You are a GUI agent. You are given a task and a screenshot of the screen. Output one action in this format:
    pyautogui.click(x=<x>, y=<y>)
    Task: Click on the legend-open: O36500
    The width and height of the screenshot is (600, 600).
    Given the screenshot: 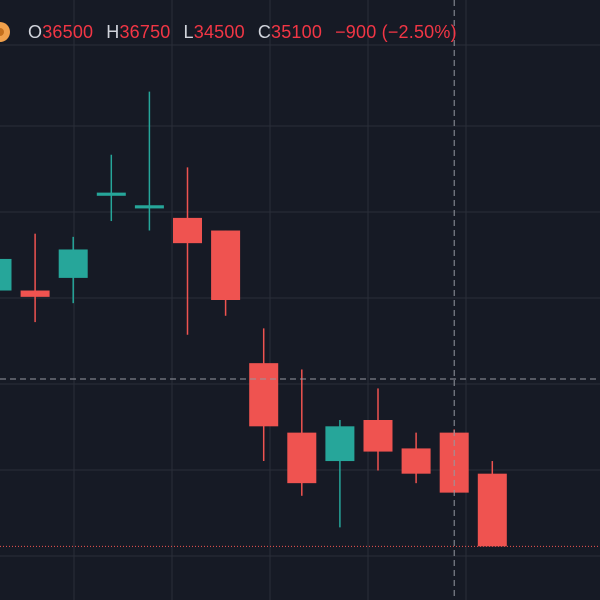 What is the action you would take?
    pyautogui.click(x=60, y=32)
    